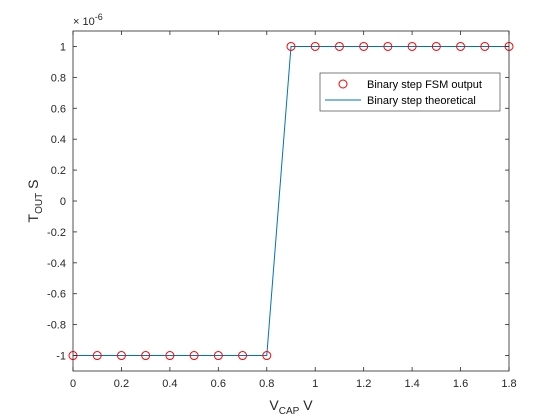  What do you see at coordinates (56, 295) in the screenshot?
I see `y-tick-label: -0.6` at bounding box center [56, 295].